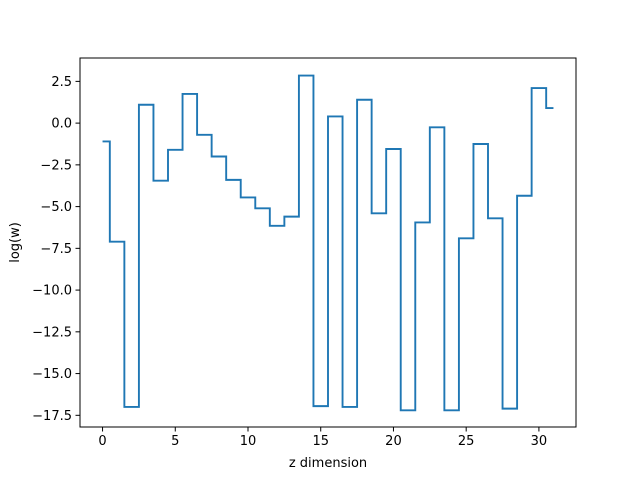 The width and height of the screenshot is (640, 484). Describe the element at coordinates (52, 332) in the screenshot. I see `y-tick-label: −12.5` at that location.